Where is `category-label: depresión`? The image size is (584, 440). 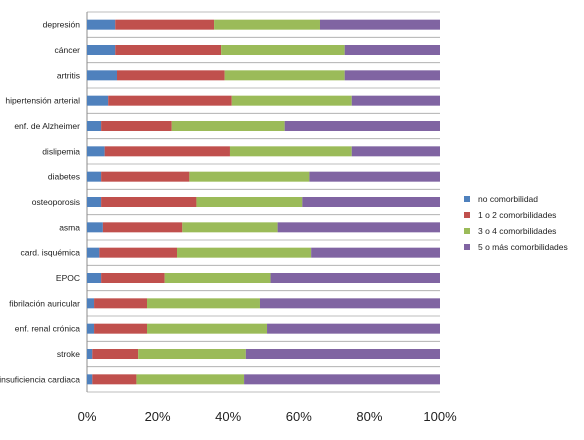 category-label: depresión is located at coordinates (62, 25).